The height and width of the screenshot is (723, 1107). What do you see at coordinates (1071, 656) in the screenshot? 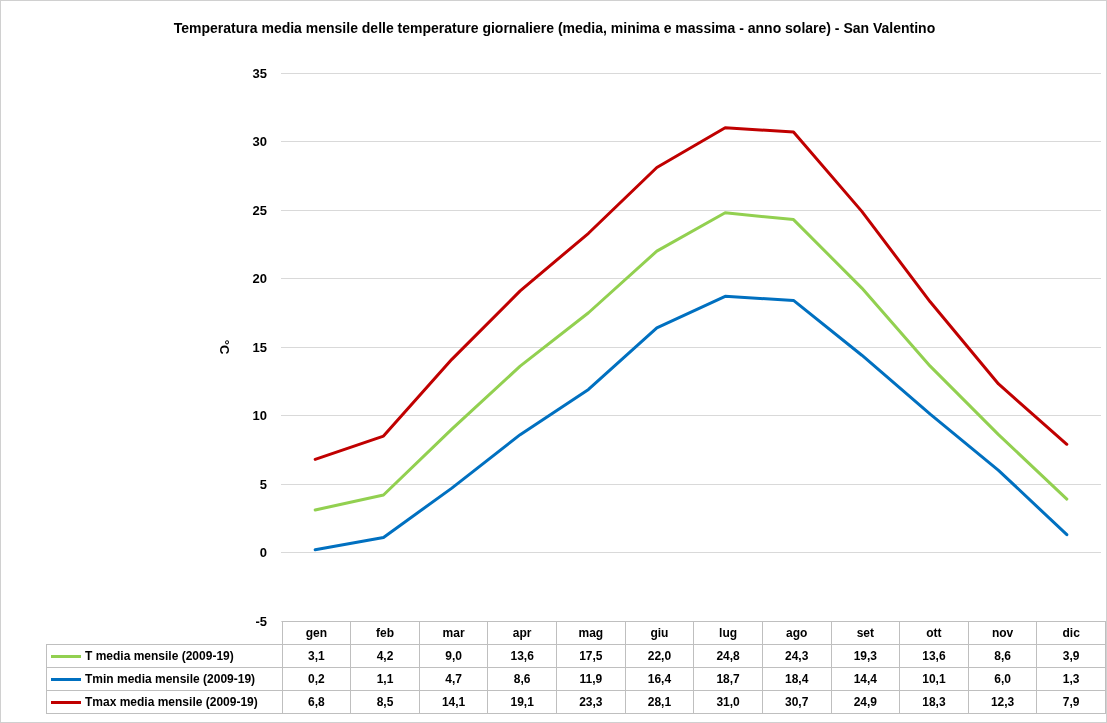
I see `data-label: 3,9` at bounding box center [1071, 656].